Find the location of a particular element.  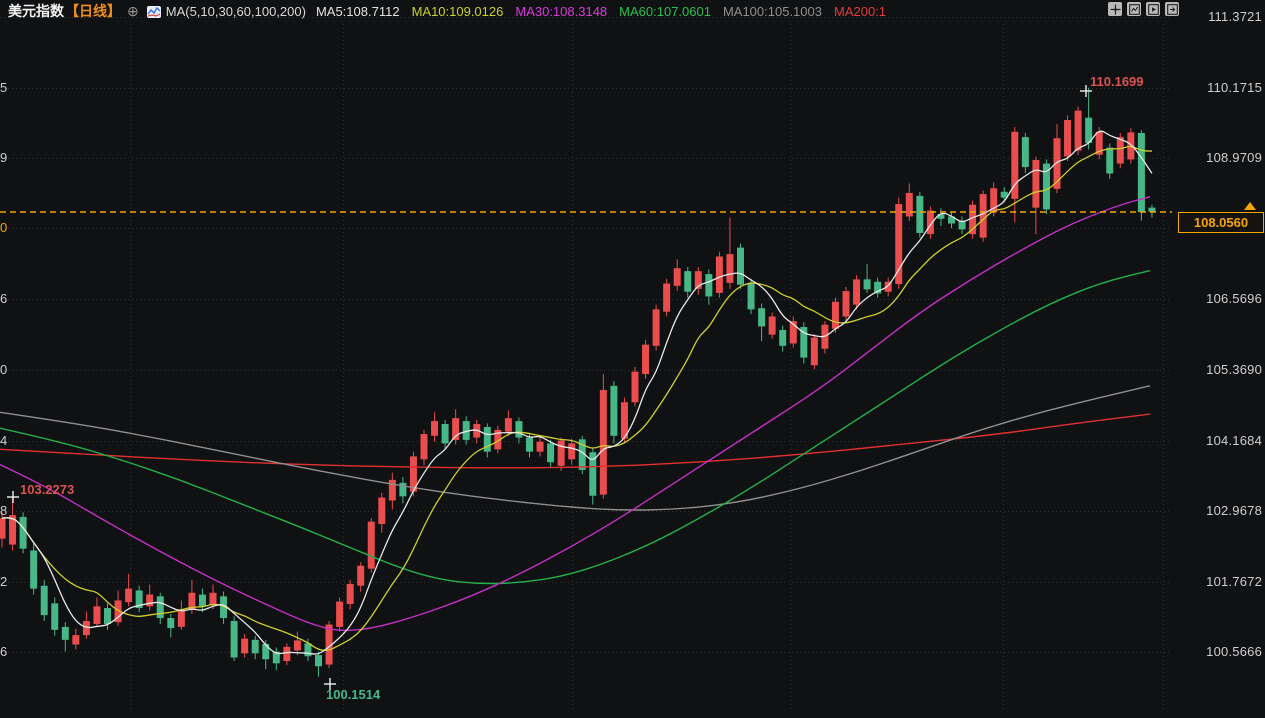

low-price-annotation: 100.1514 is located at coordinates (353, 694).